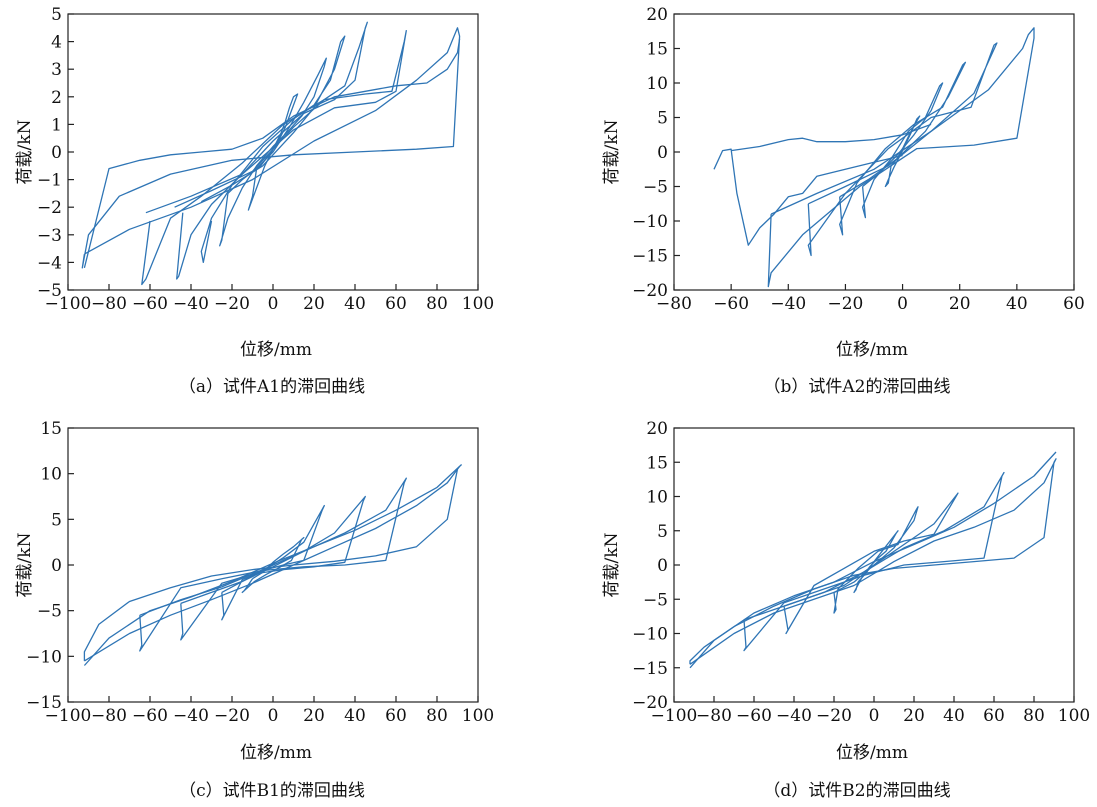 The image size is (1097, 807). I want to click on panel-c-x-tick-label: 40, so click(355, 716).